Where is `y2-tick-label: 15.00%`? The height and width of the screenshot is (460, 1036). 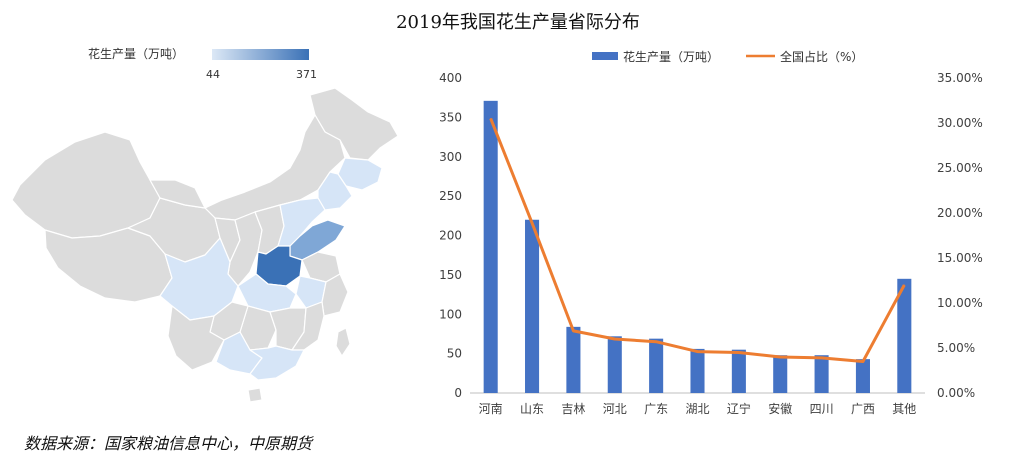
y2-tick-label: 15.00% is located at coordinates (960, 258).